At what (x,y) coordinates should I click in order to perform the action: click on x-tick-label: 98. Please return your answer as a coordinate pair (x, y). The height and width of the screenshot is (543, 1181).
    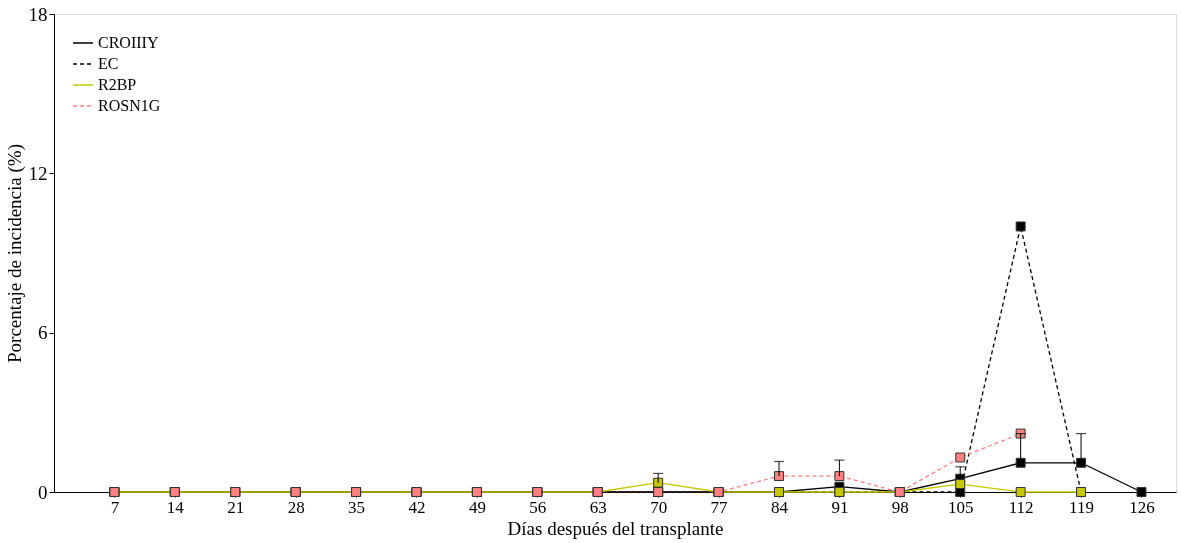
    Looking at the image, I should click on (900, 507).